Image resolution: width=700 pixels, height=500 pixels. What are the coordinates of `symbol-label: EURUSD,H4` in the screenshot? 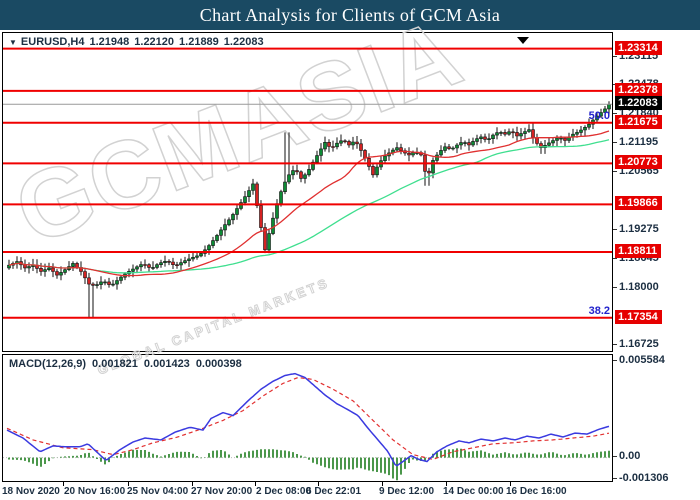 It's located at (52, 42).